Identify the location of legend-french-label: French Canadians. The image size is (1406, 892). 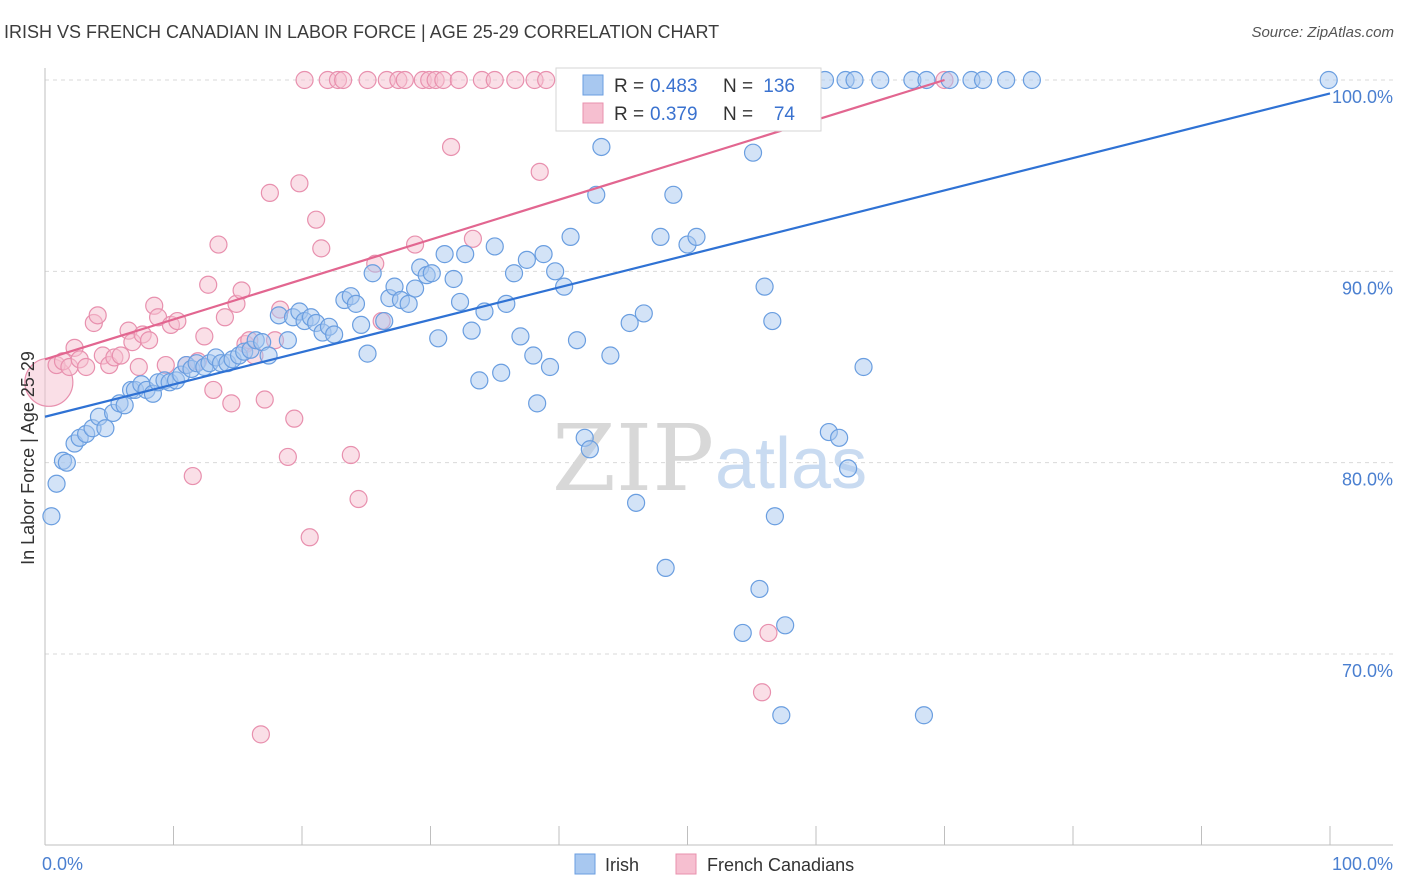
(780, 865).